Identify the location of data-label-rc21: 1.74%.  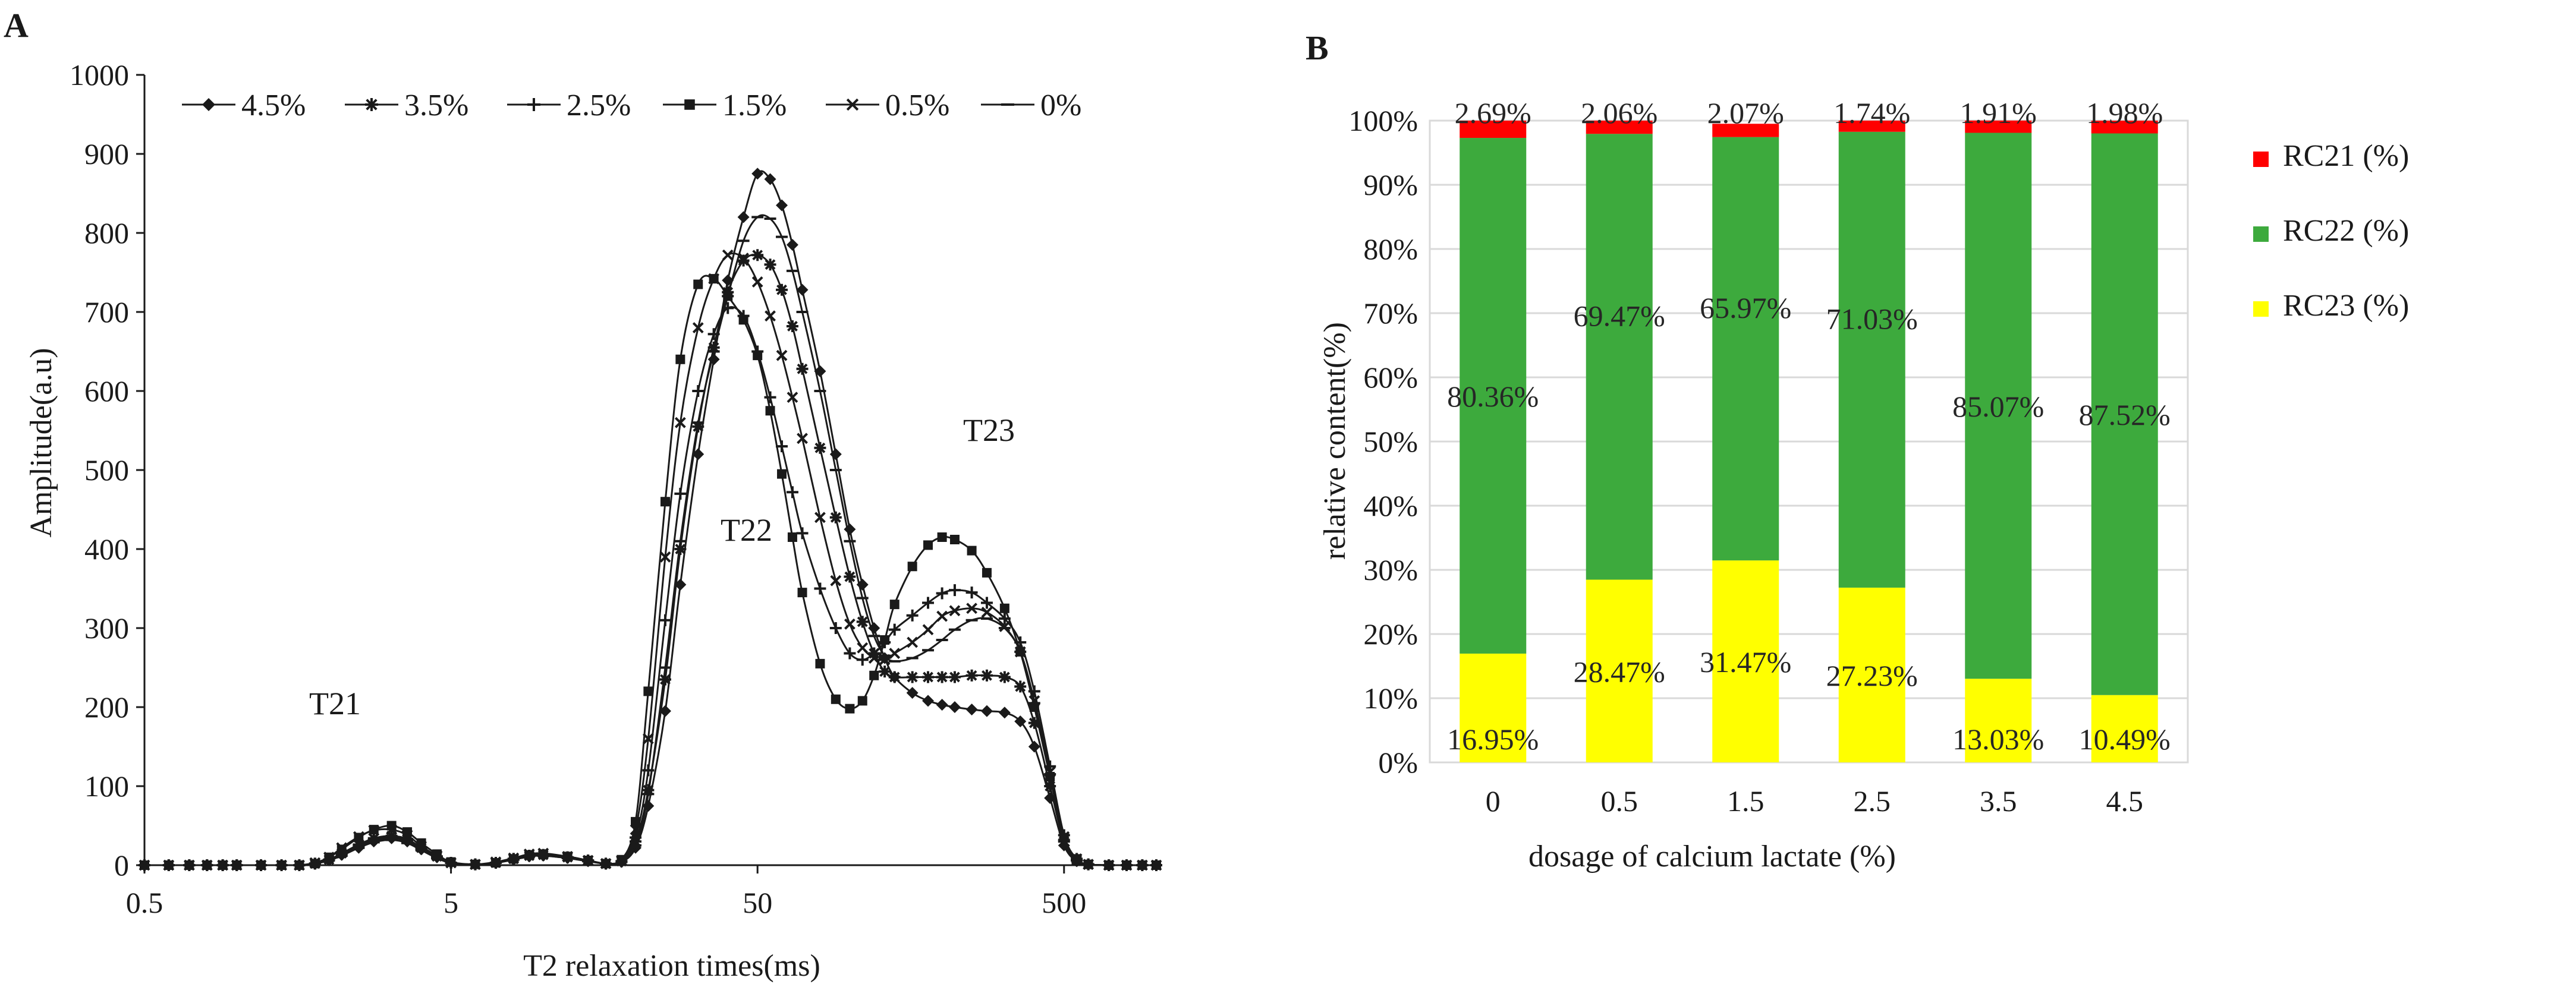
(1871, 113).